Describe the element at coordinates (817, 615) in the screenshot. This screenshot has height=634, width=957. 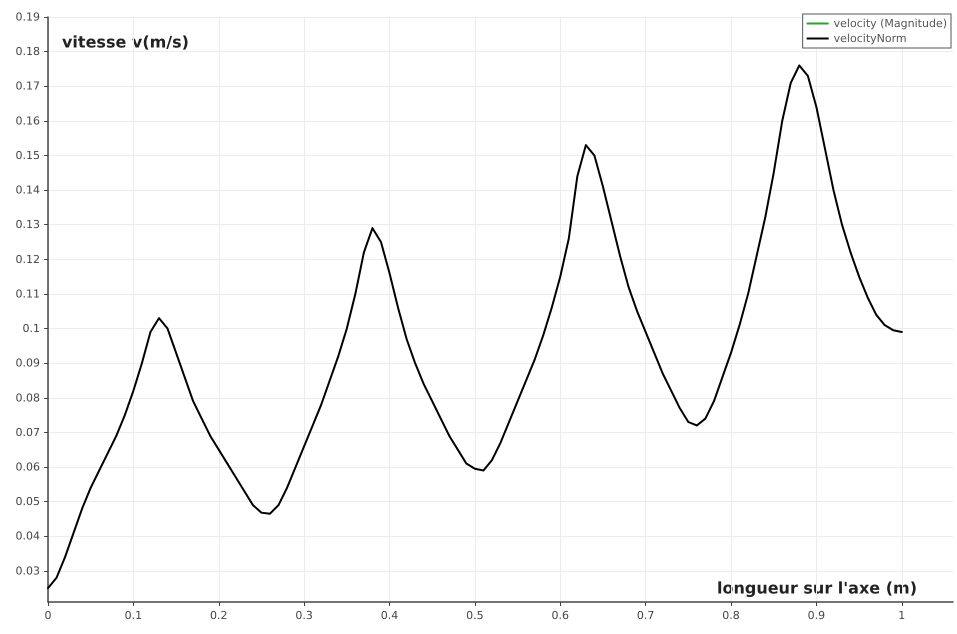
I see `x-tick-label: 0.9` at that location.